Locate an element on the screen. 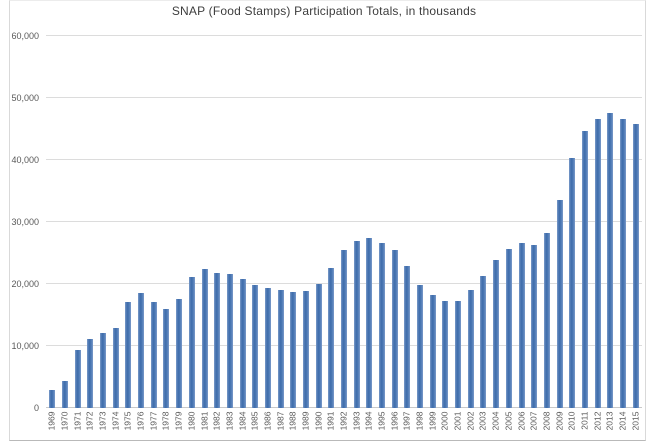 The height and width of the screenshot is (444, 648). bar-1970 is located at coordinates (65, 394).